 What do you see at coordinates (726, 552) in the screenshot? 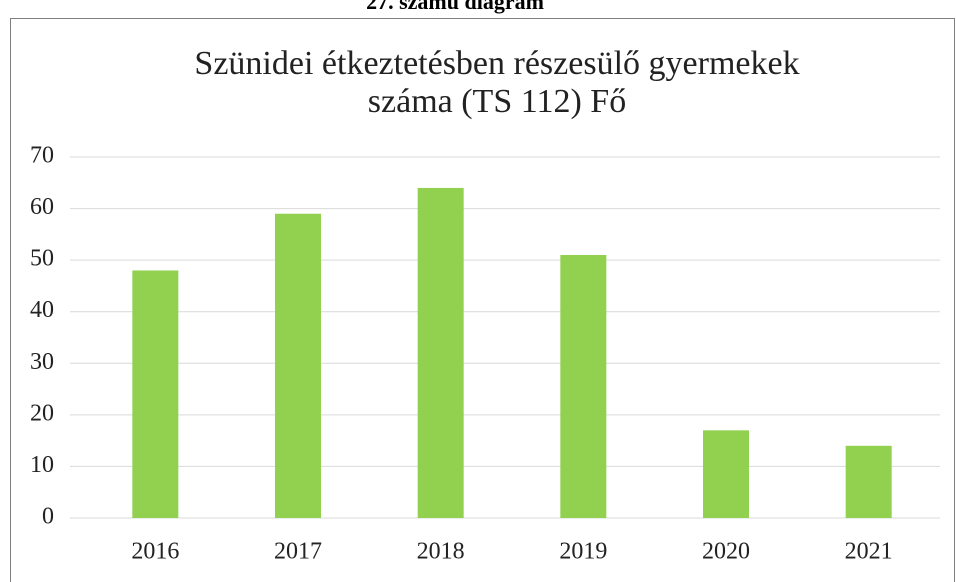
I see `x-tick-label: 2020` at bounding box center [726, 552].